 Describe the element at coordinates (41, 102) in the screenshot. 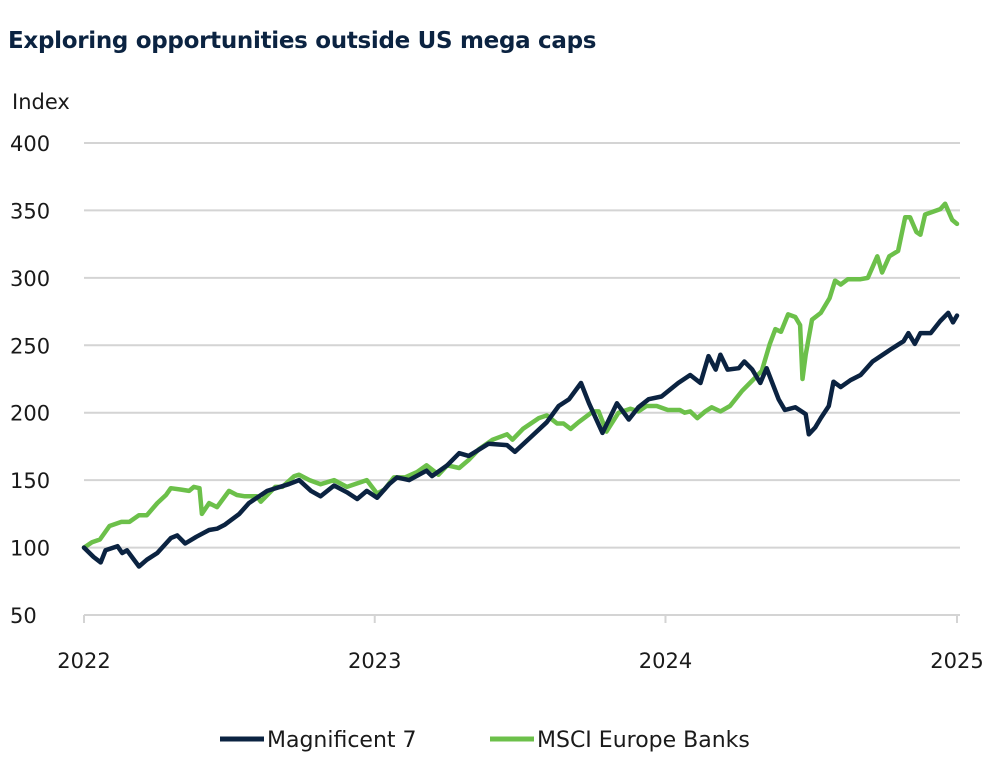

I see `y-axis-label: Index` at that location.